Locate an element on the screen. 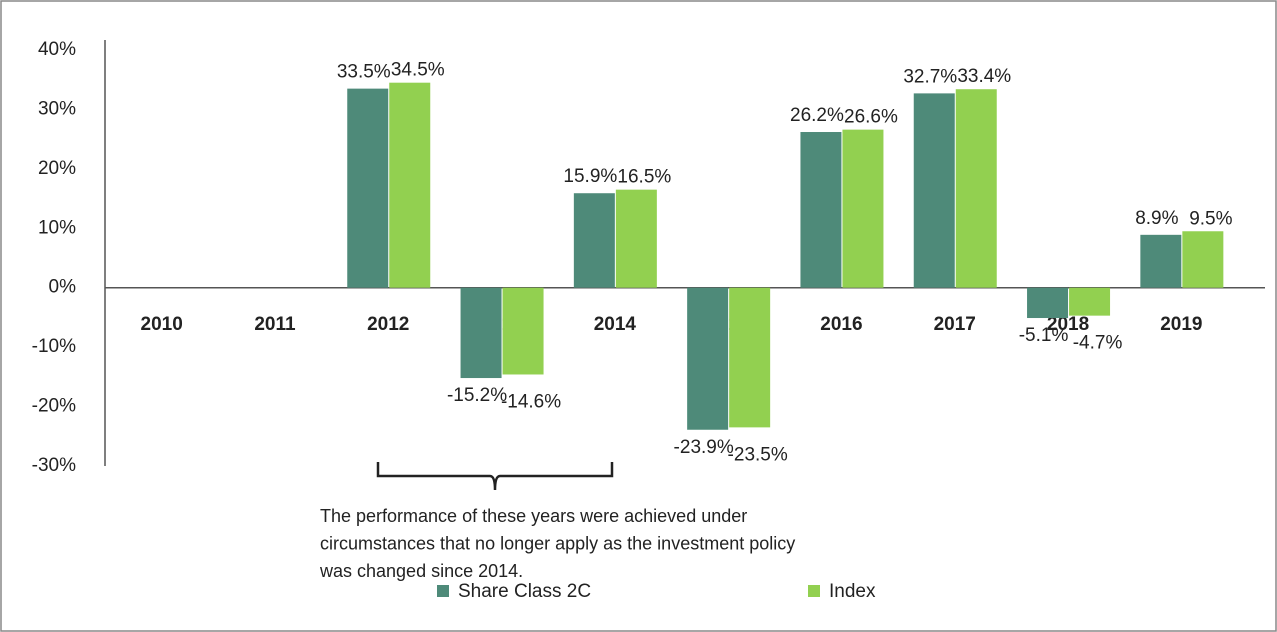 Image resolution: width=1277 pixels, height=632 pixels. y-tick-label: -20% is located at coordinates (54, 406).